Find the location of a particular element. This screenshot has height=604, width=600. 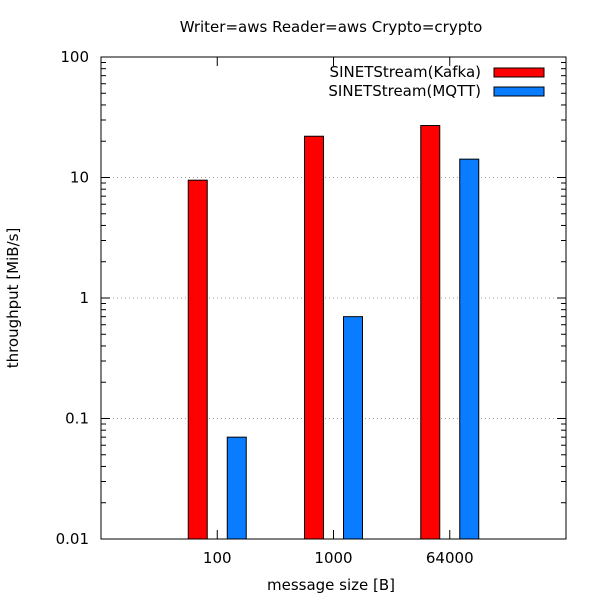

y-tick-label: 0.1 is located at coordinates (77, 419).